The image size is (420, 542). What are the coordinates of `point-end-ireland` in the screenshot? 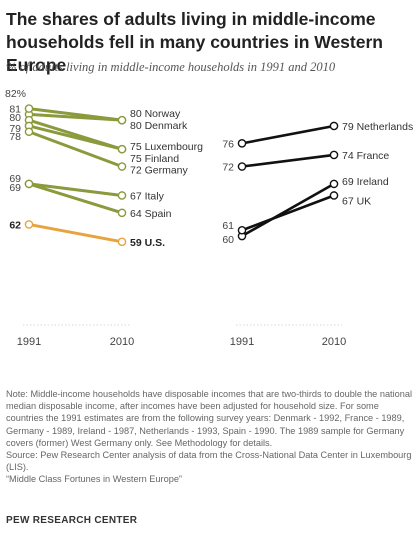 It's located at (334, 184).